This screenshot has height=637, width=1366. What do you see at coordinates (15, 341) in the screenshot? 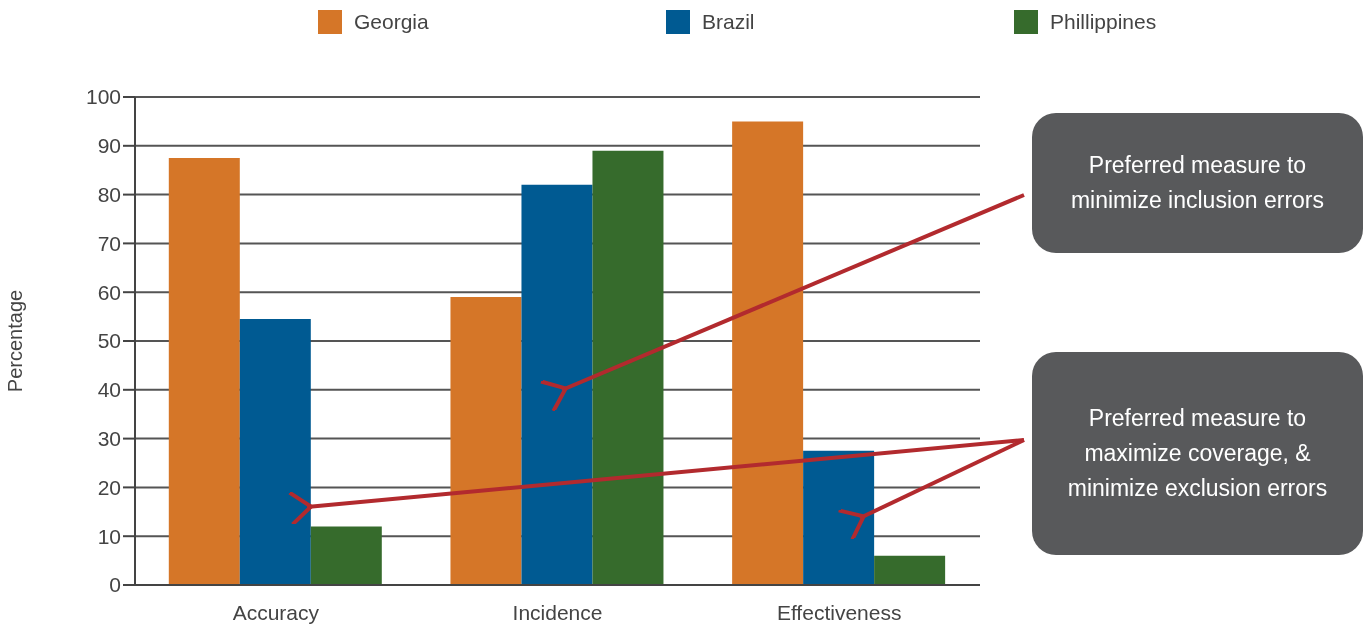
I see `y-axis-title: Percentage` at bounding box center [15, 341].